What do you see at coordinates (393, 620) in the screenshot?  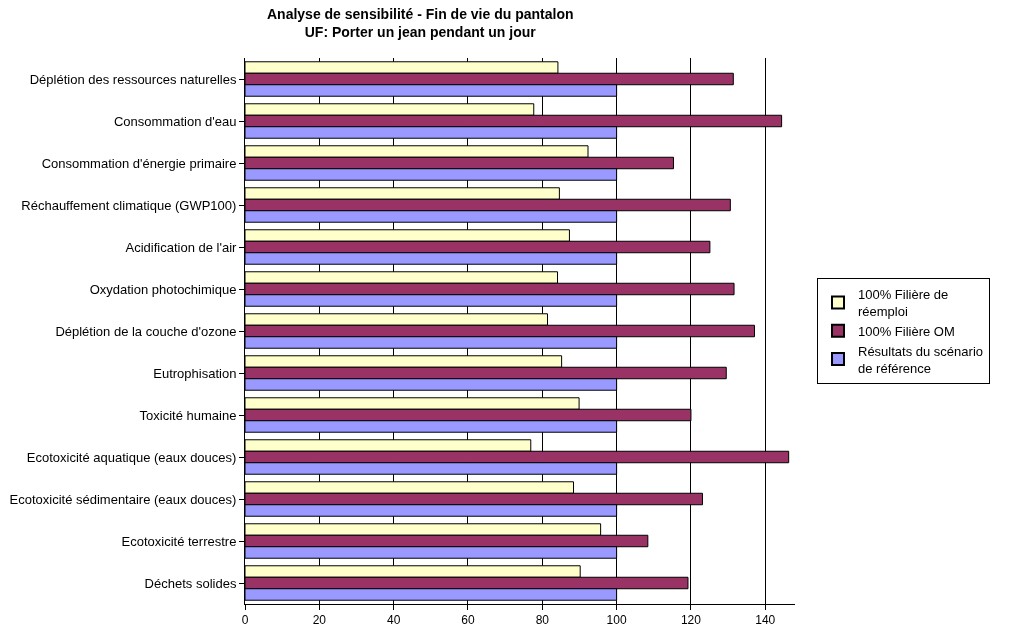 I see `x-tick-label: 40` at bounding box center [393, 620].